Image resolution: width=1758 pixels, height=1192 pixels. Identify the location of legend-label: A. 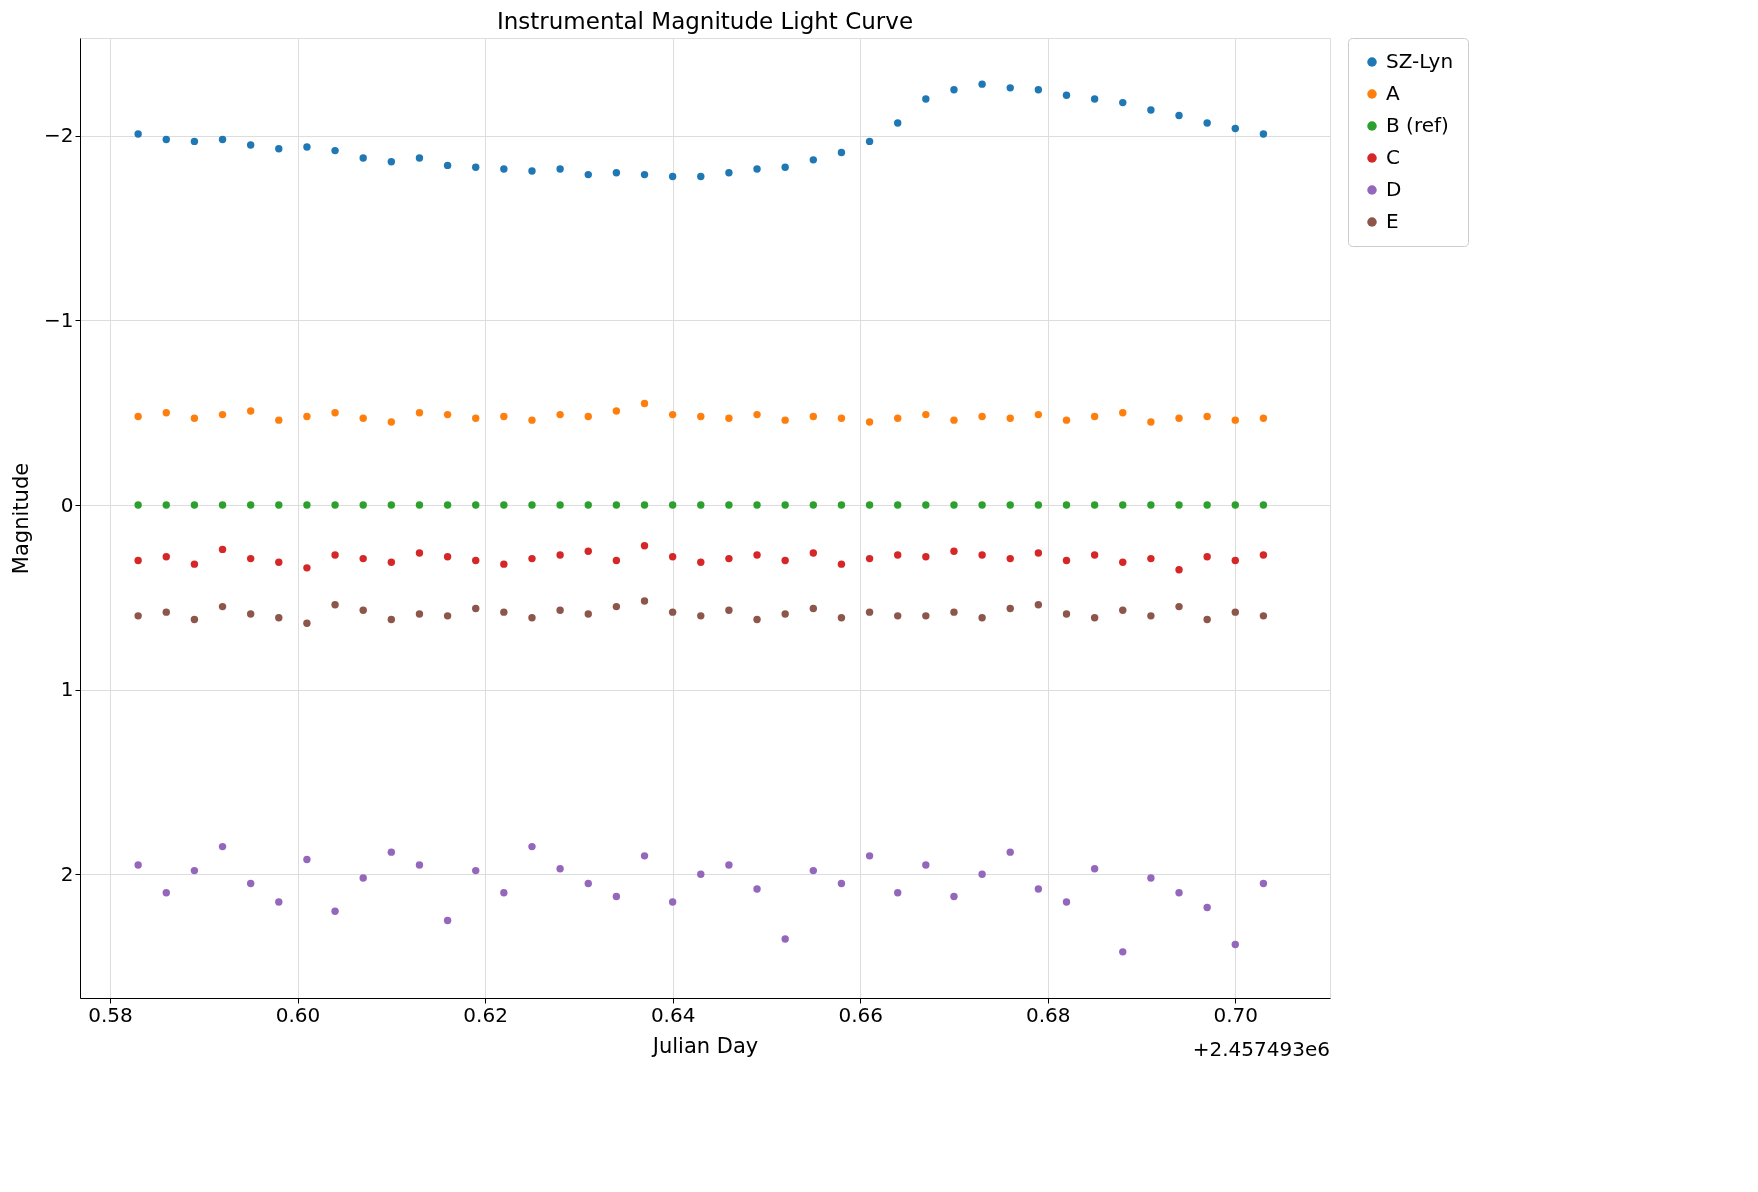
(1393, 93).